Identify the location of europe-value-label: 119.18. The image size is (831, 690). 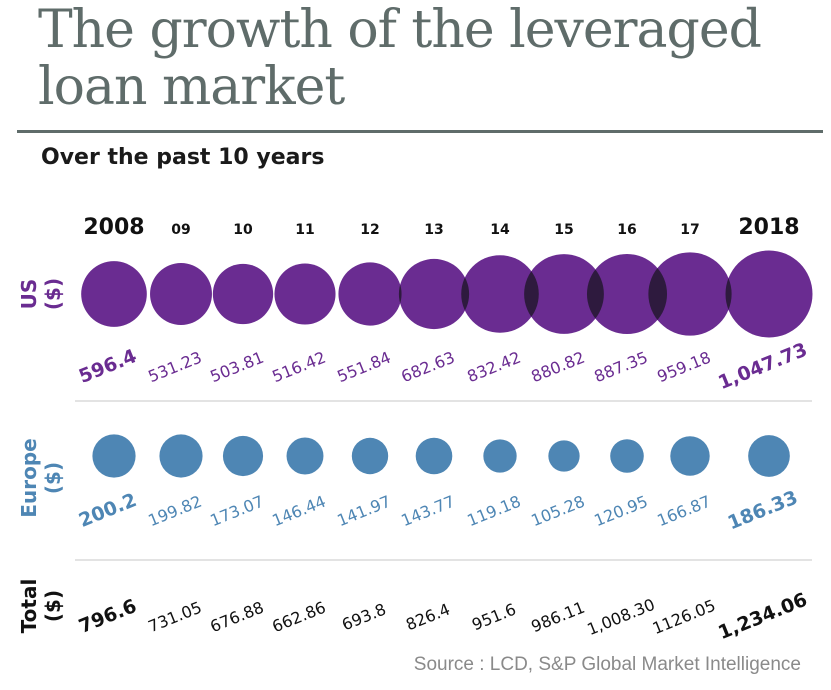
(493, 511).